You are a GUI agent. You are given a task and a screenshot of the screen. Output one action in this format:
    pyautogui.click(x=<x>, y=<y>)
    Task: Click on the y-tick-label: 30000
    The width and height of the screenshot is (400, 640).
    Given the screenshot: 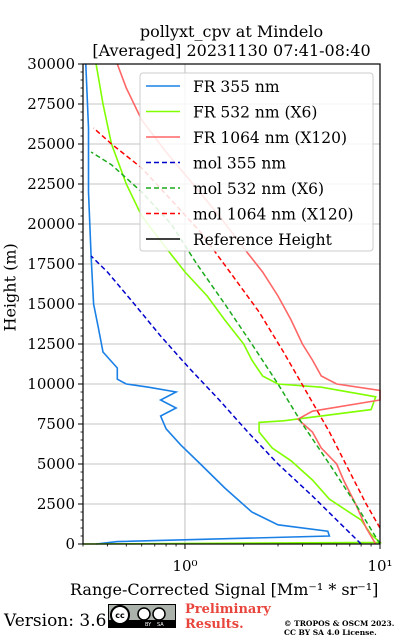 What is the action you would take?
    pyautogui.click(x=51, y=64)
    